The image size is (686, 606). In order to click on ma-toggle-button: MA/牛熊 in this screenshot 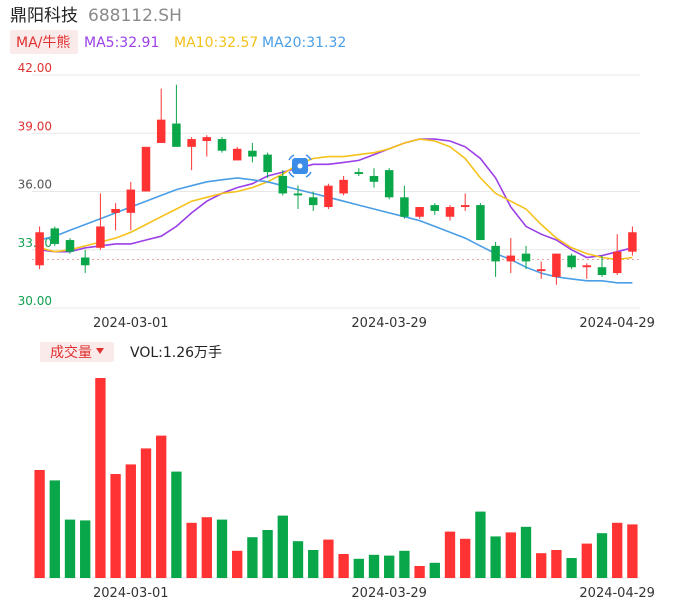, I will do `click(43, 43)`.